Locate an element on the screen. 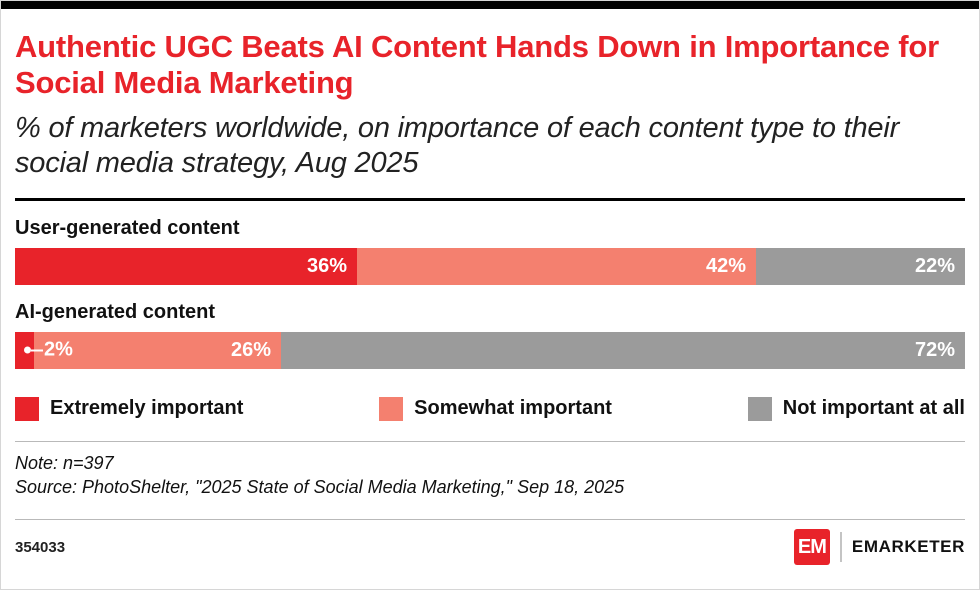  legend-label-notimportant: Not important at all is located at coordinates (873, 408).